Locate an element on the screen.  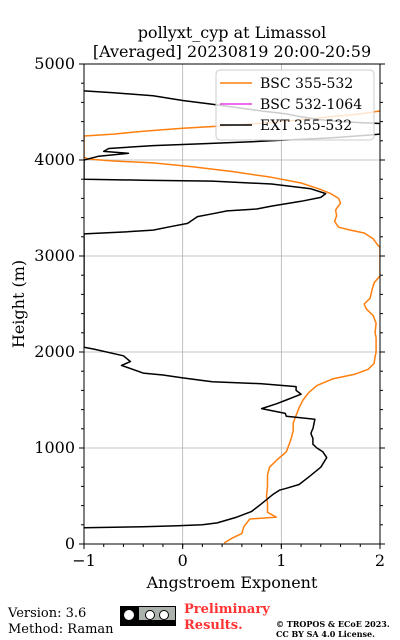
legend-box is located at coordinates (295, 105).